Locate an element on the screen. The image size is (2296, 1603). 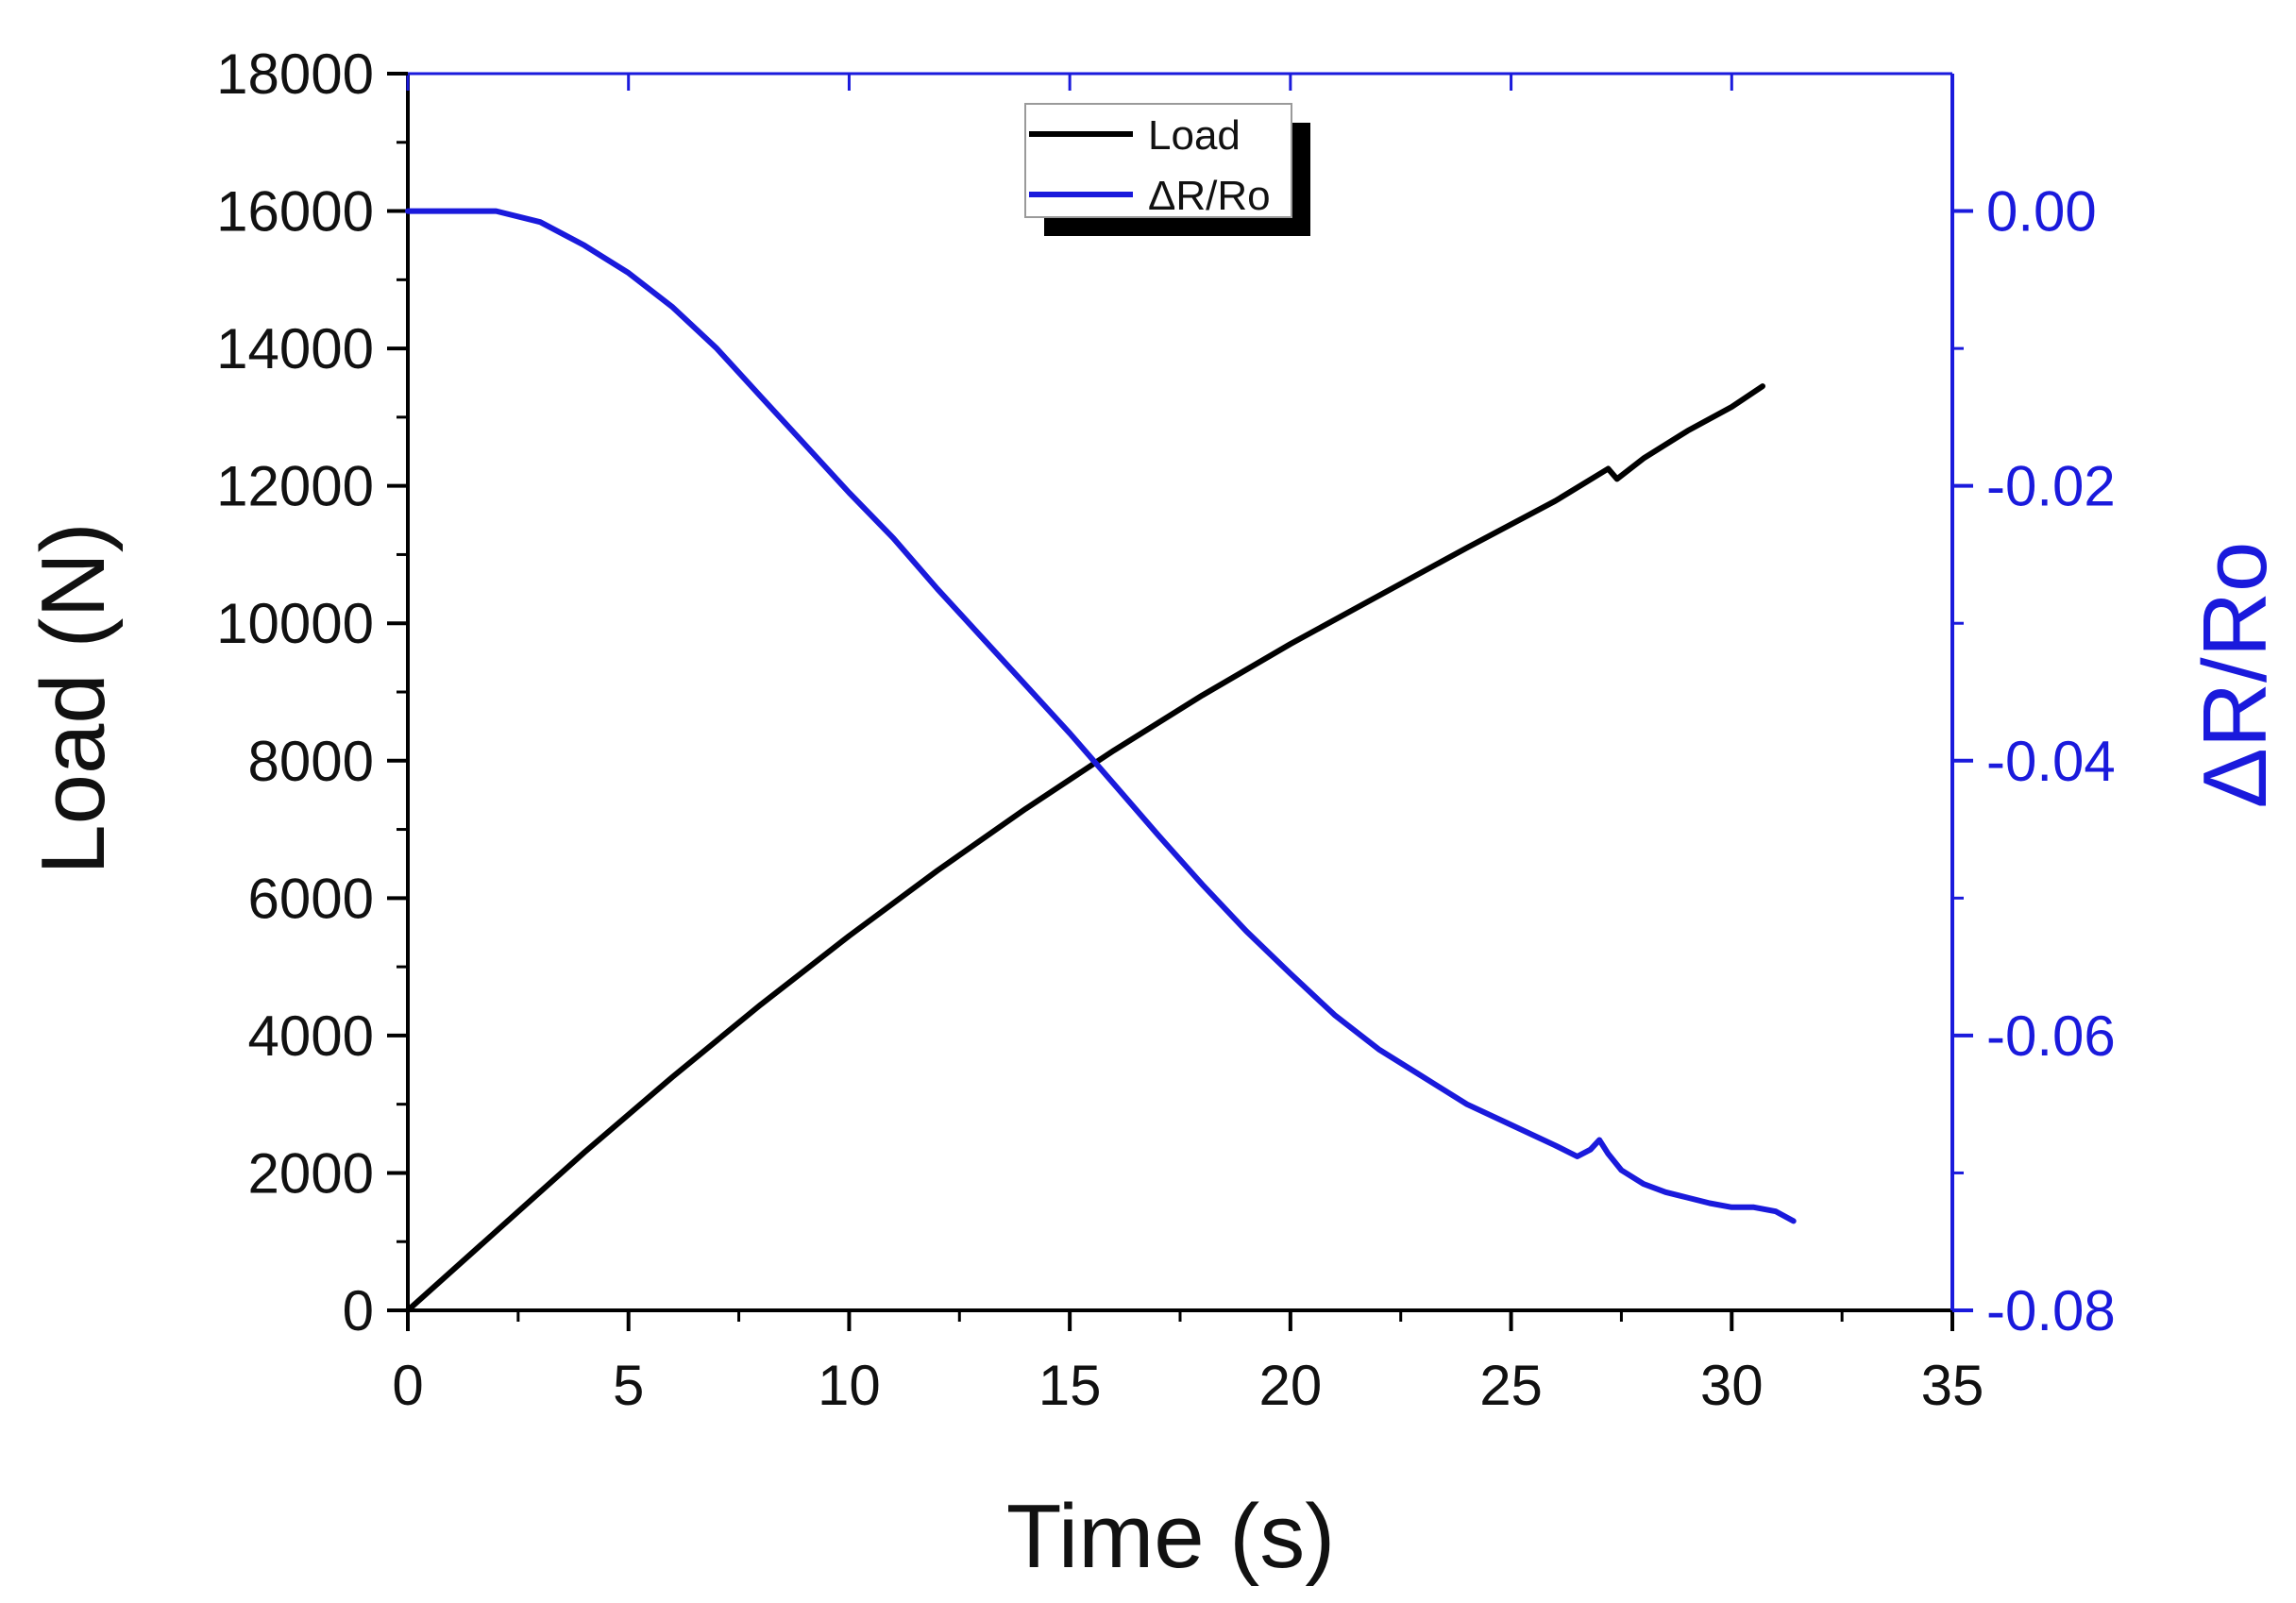
x-tick-label: 5 is located at coordinates (628, 1385).